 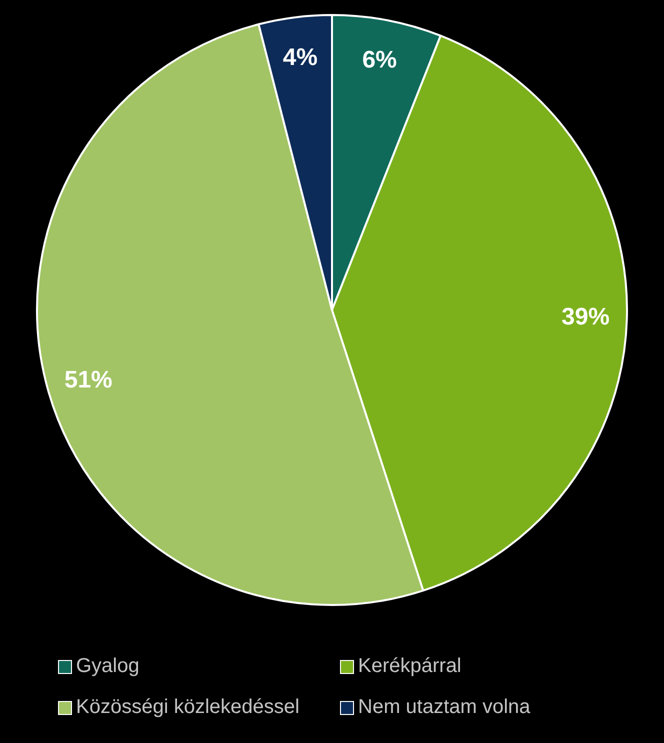 What do you see at coordinates (410, 666) in the screenshot?
I see `legend-label: Kerékpárral` at bounding box center [410, 666].